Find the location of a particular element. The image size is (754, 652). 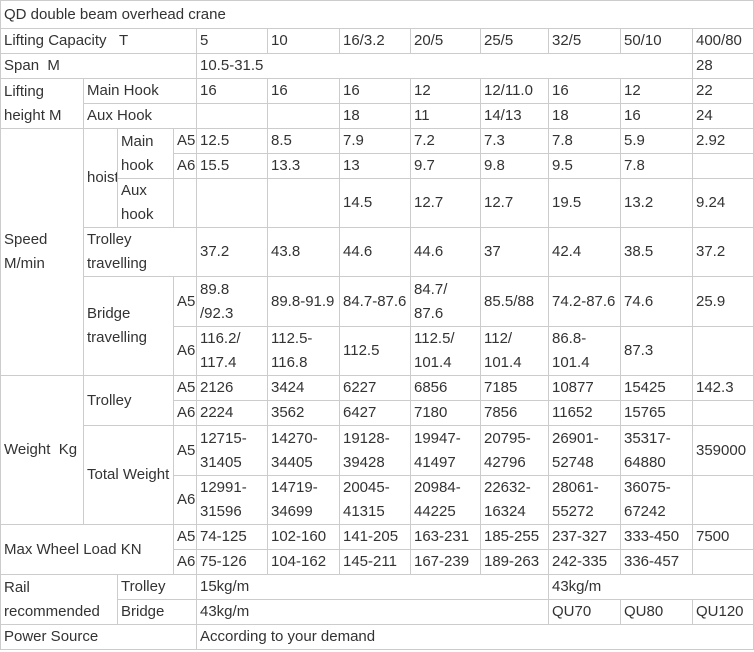

table-cell: 25/5 is located at coordinates (514, 41).